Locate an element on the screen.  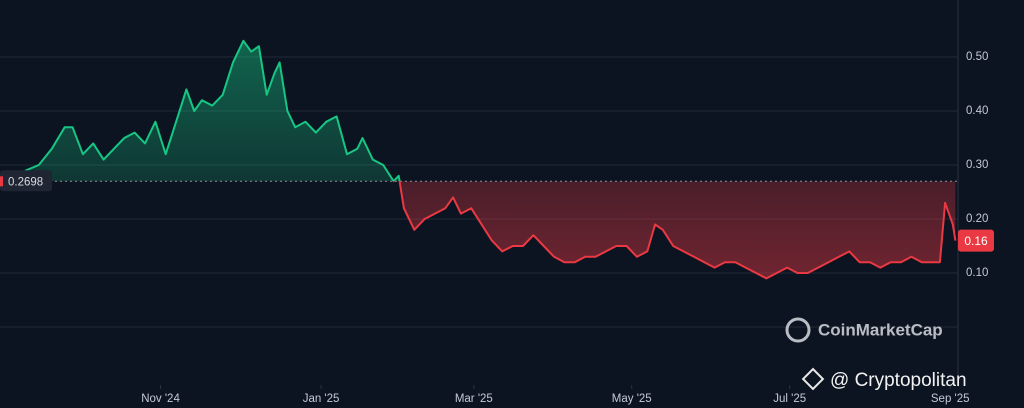
x-tick-label: May '25 is located at coordinates (632, 399).